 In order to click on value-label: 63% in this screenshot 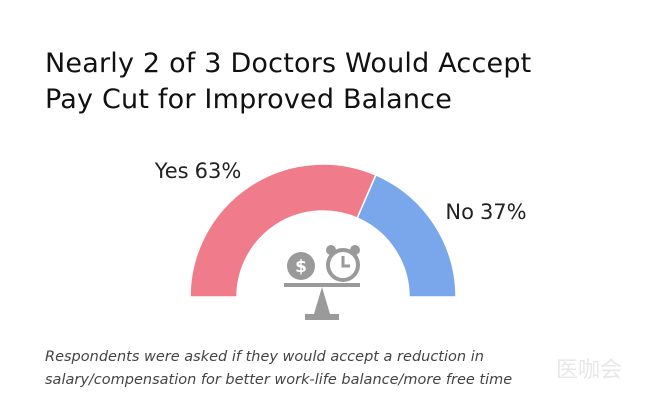, I will do `click(218, 171)`.